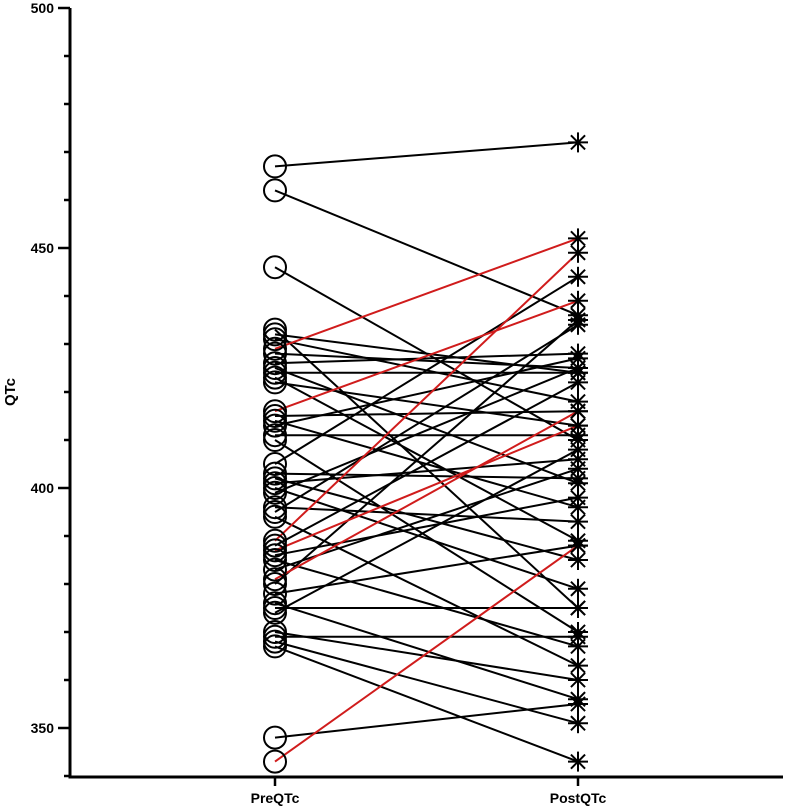  I want to click on y-tick-label: 350, so click(43, 728).